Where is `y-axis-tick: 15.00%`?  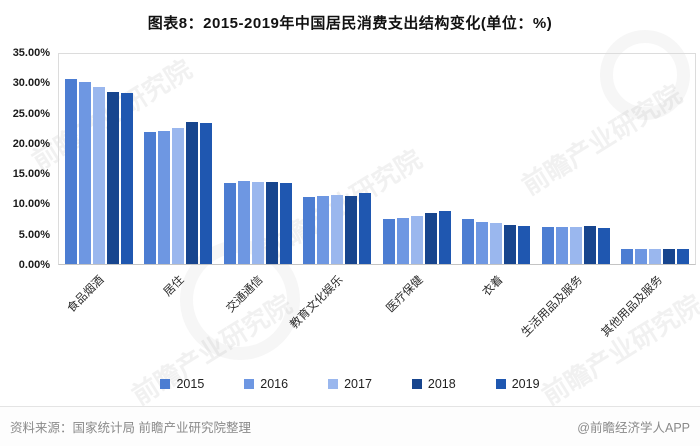 y-axis-tick: 15.00% is located at coordinates (31, 174).